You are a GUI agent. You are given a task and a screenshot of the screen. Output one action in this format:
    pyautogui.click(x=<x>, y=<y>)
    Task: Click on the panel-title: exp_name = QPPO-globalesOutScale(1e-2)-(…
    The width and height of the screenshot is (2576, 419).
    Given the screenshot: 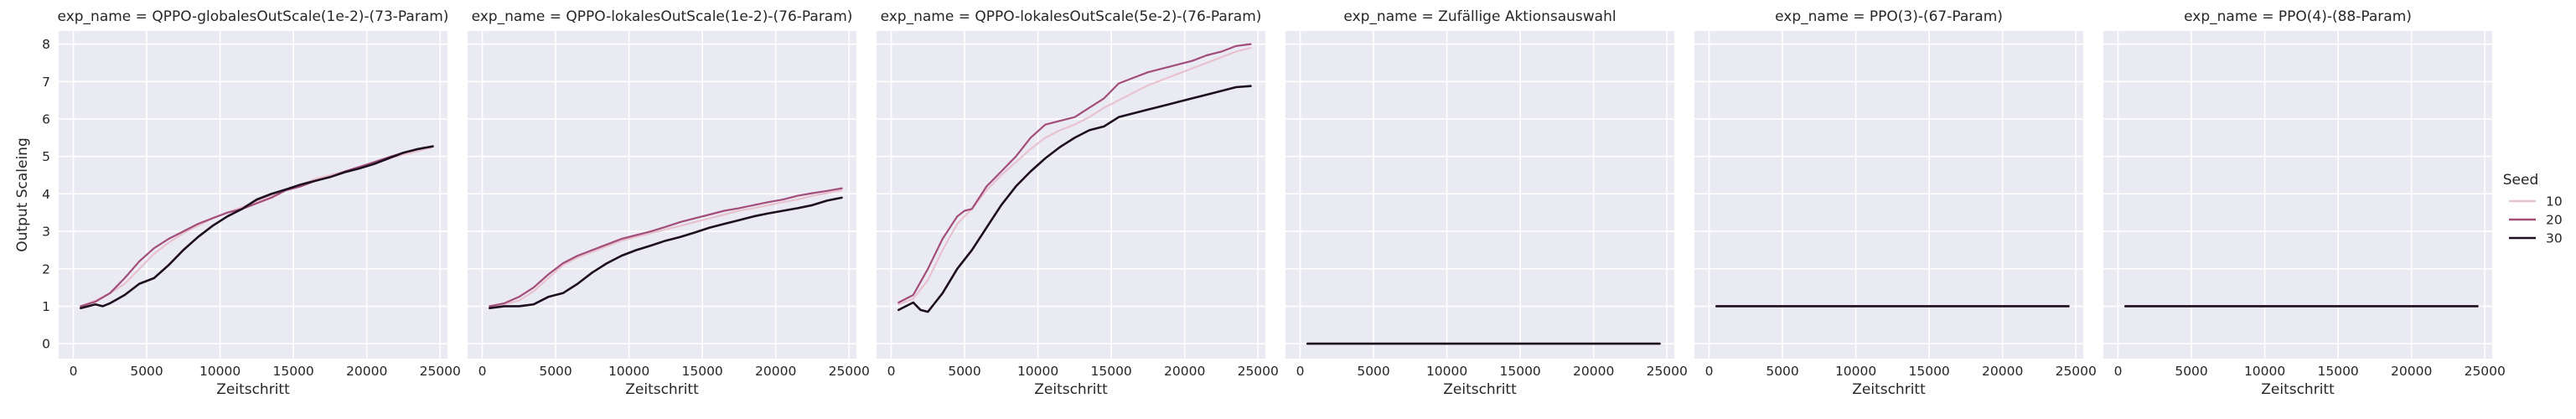 What is the action you would take?
    pyautogui.click(x=253, y=16)
    